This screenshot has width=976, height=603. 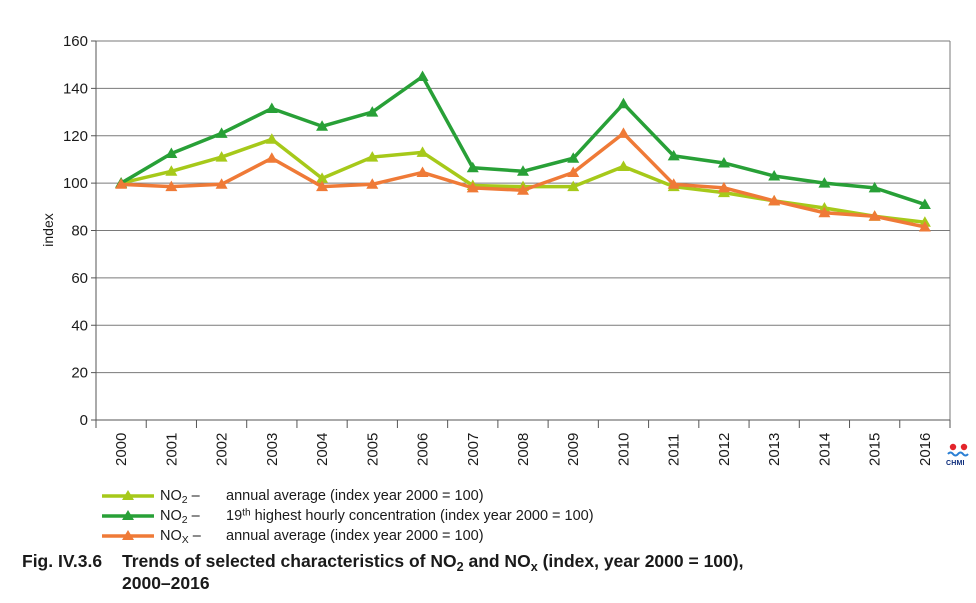 What do you see at coordinates (62, 561) in the screenshot?
I see `caption-number: Fig. IV.3.6` at bounding box center [62, 561].